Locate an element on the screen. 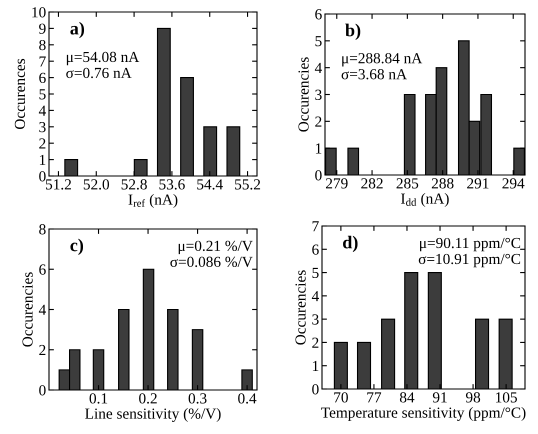 This screenshot has height=434, width=538. x-tick-label: 98 is located at coordinates (473, 397).